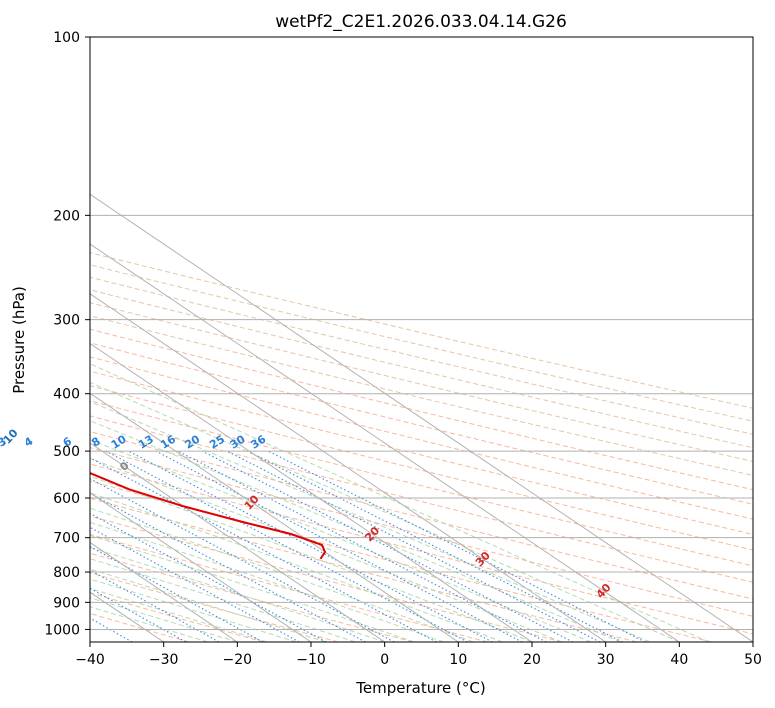  Describe the element at coordinates (62, 630) in the screenshot. I see `y-tick-label: 1000` at that location.